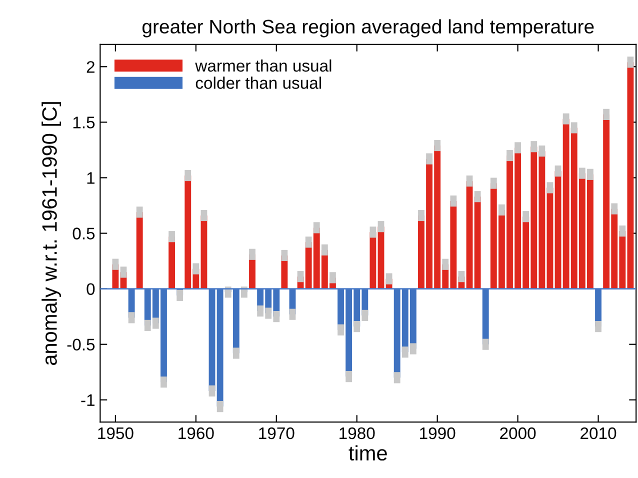 The height and width of the screenshot is (478, 638). Describe the element at coordinates (518, 433) in the screenshot. I see `x-tick-label: 2000` at that location.